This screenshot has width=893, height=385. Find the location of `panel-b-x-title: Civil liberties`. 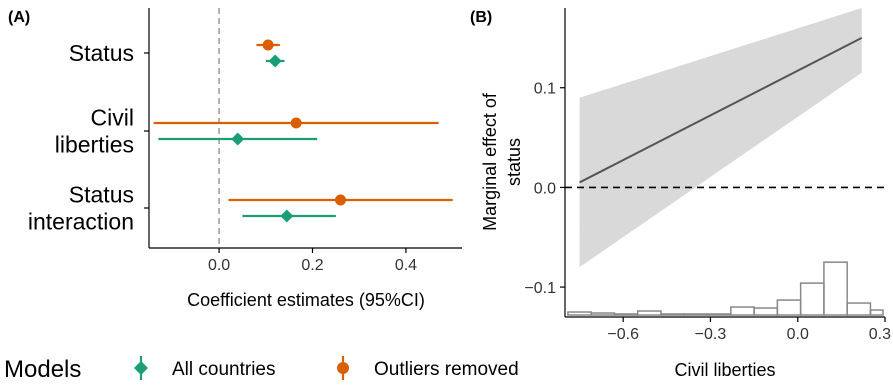

panel-b-x-title: Civil liberties is located at coordinates (724, 370).